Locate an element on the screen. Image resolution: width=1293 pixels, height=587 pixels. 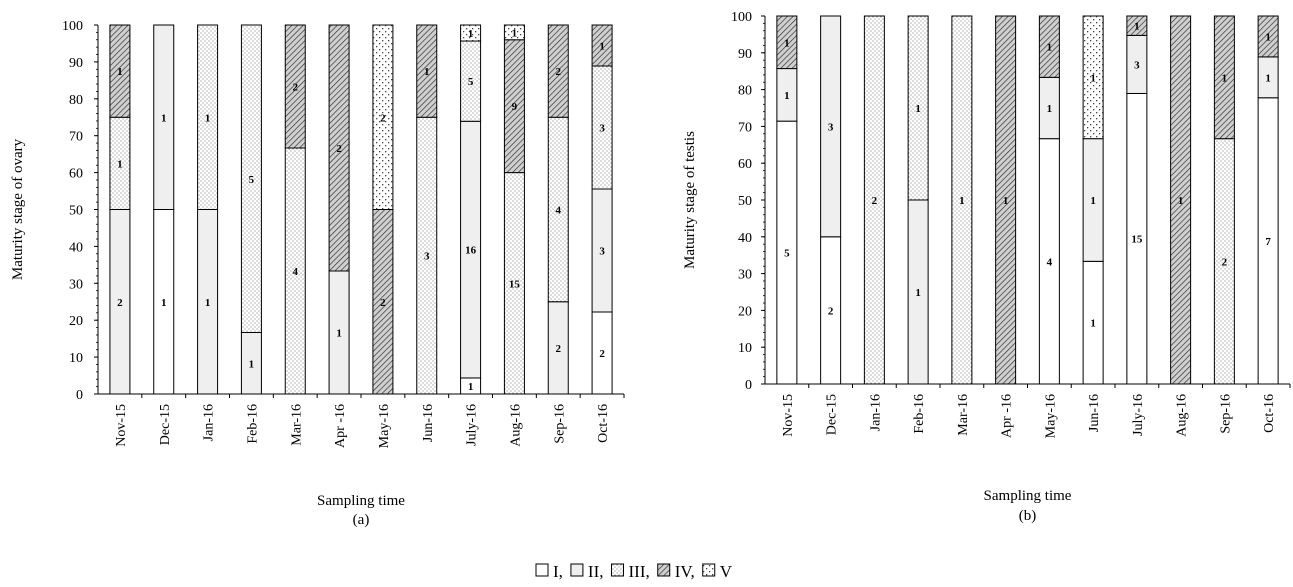
legend-swatch-II is located at coordinates (577, 570).